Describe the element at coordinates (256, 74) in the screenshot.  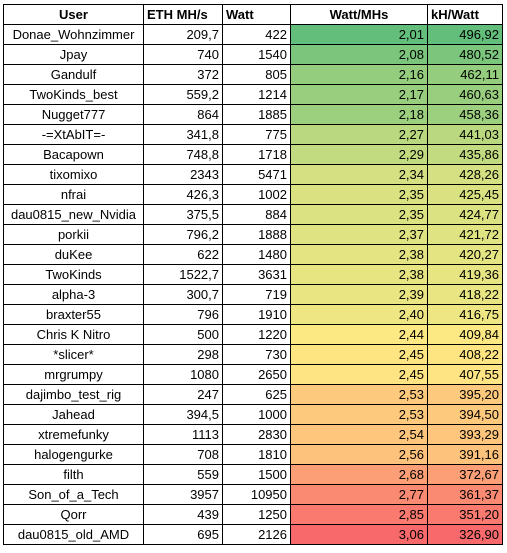
I see `cell-watt: 805` at that location.